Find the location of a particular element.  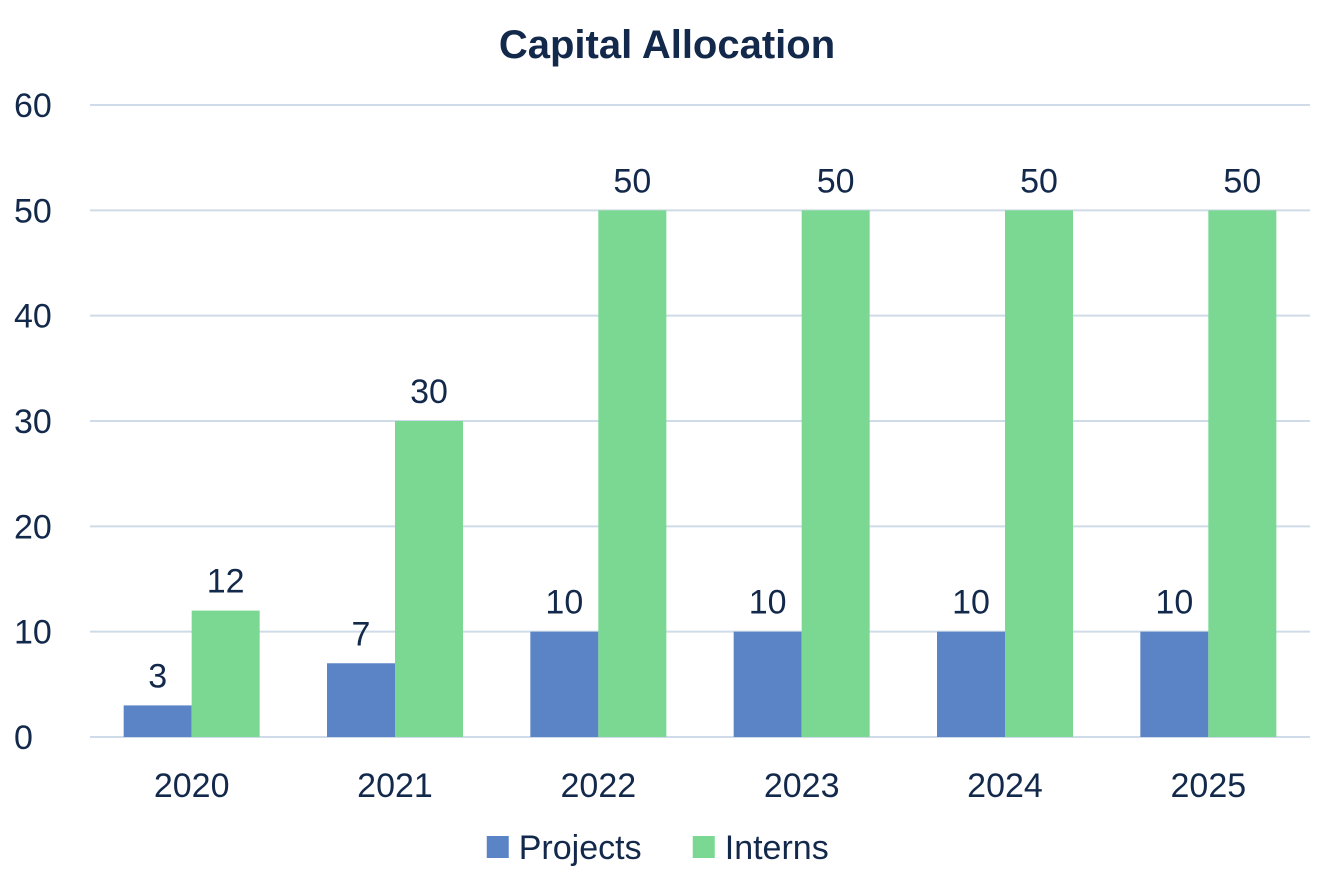

bar-interns-2022 is located at coordinates (632, 474).